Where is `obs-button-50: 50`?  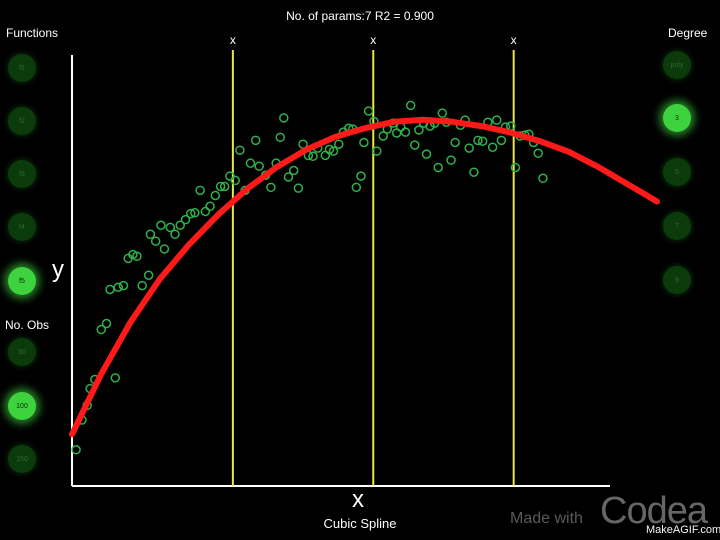
obs-button-50: 50 is located at coordinates (22, 352).